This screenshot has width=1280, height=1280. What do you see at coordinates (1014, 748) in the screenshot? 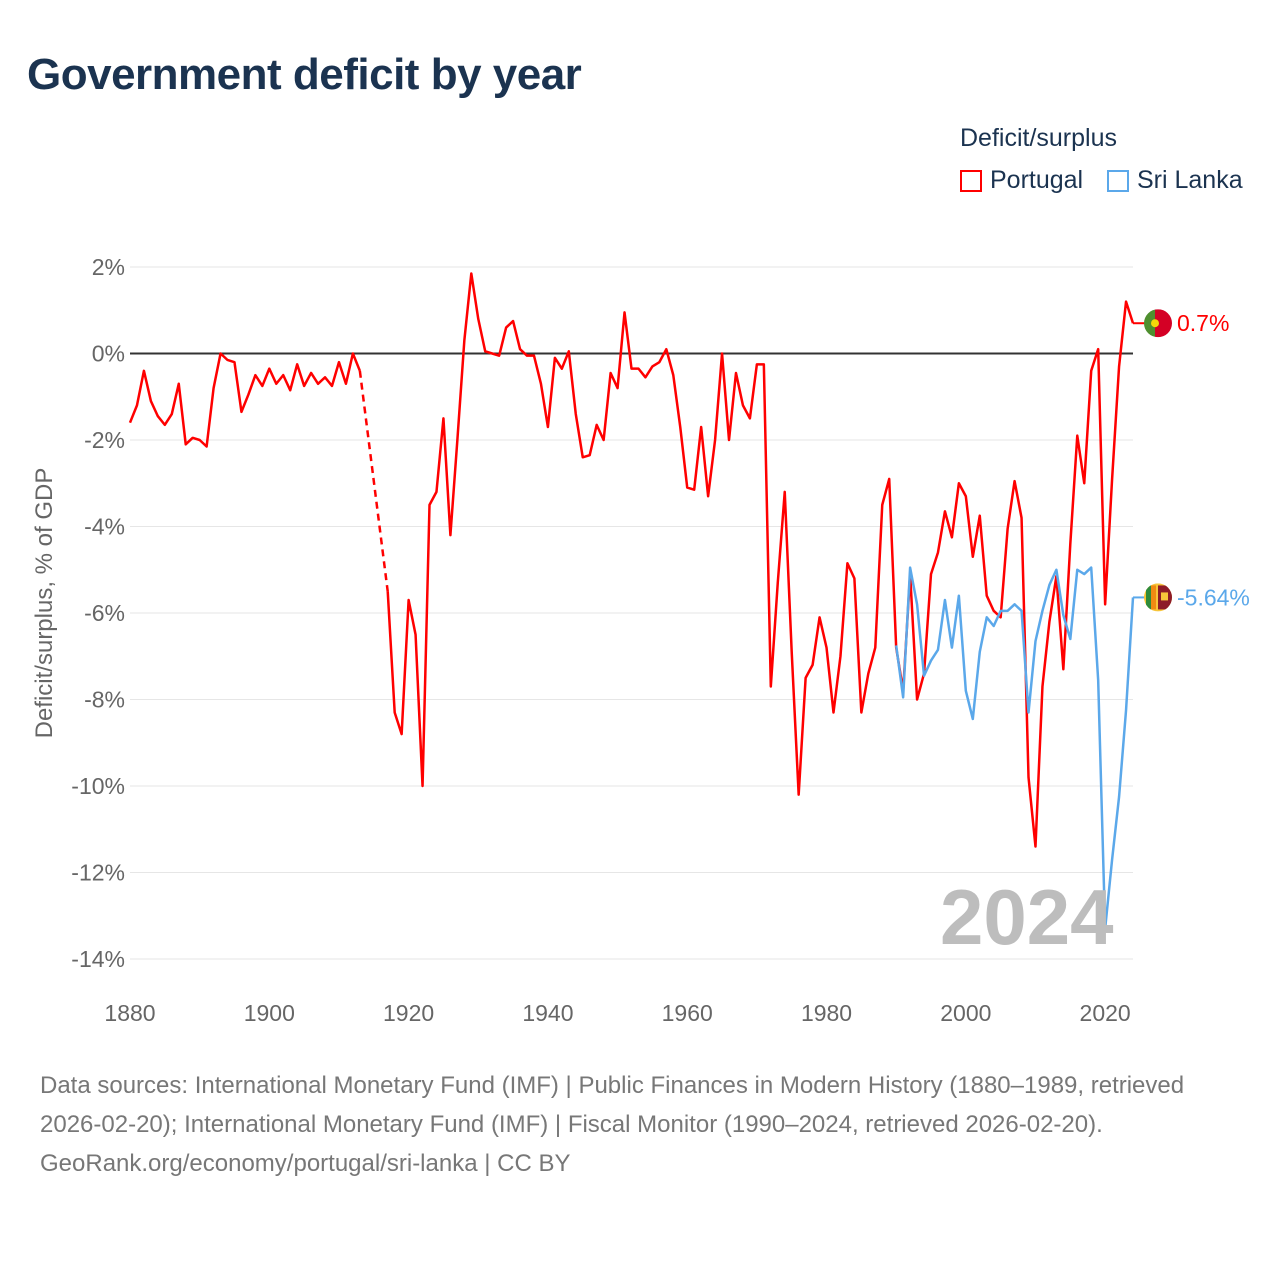
I see `series-line-sri-lanka` at bounding box center [1014, 748].